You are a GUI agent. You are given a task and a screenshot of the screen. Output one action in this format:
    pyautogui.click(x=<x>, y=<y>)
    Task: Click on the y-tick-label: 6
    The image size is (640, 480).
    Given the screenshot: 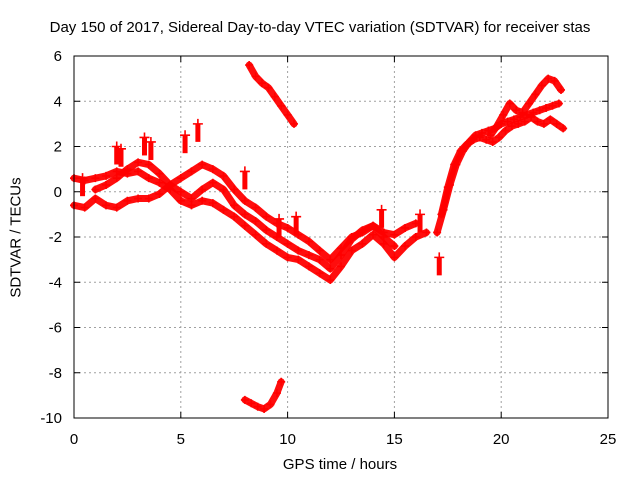 What is the action you would take?
    pyautogui.click(x=58, y=56)
    